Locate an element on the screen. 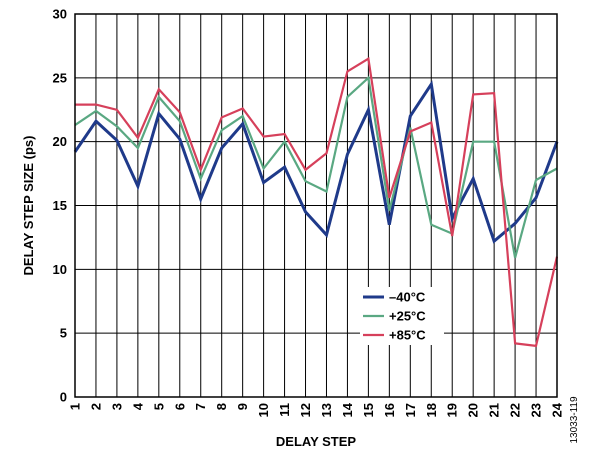  y-tick-label: 30 is located at coordinates (60, 14).